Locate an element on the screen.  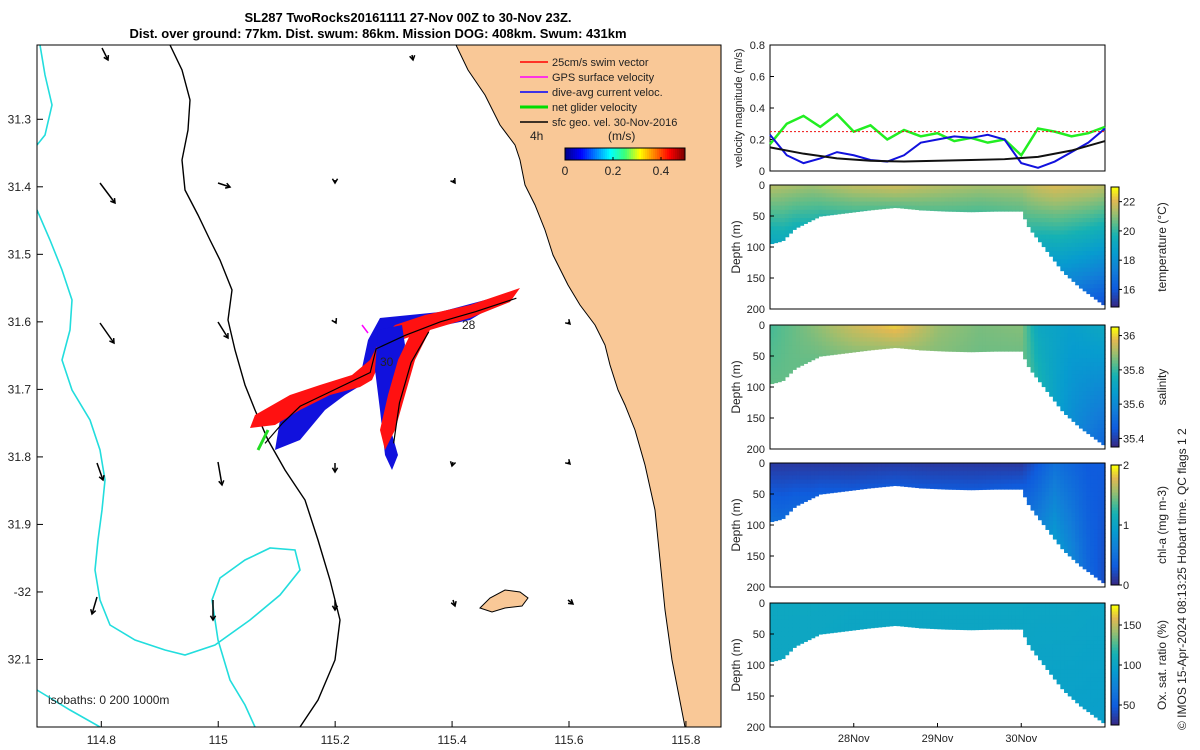
map-x-tick-label: 114.8 is located at coordinates (101, 740).